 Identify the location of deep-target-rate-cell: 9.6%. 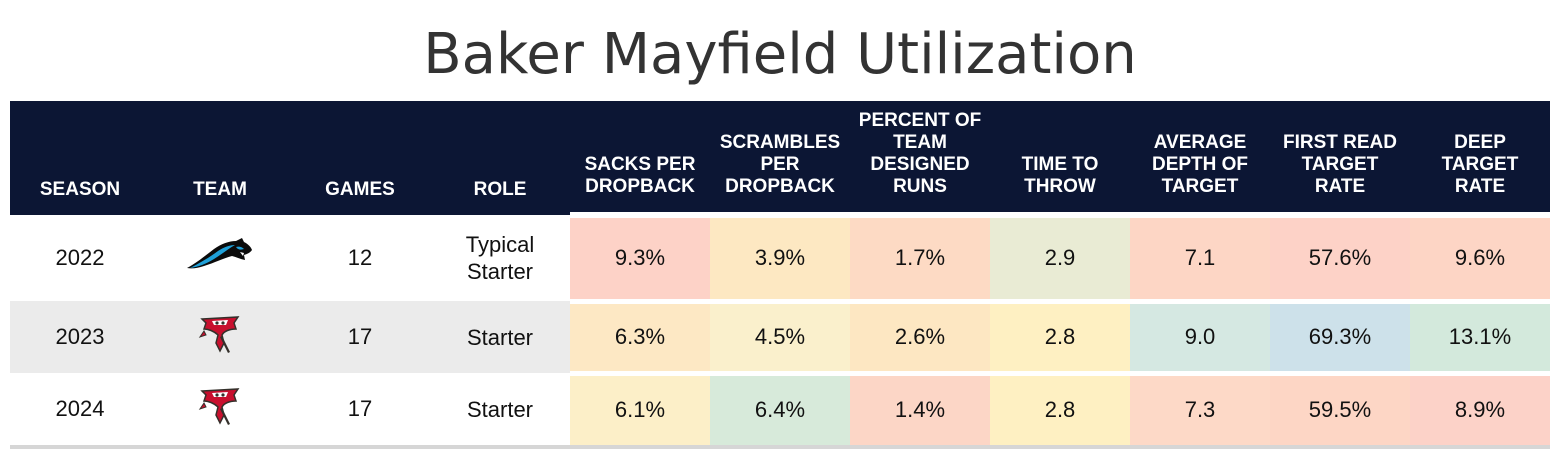
(1480, 256).